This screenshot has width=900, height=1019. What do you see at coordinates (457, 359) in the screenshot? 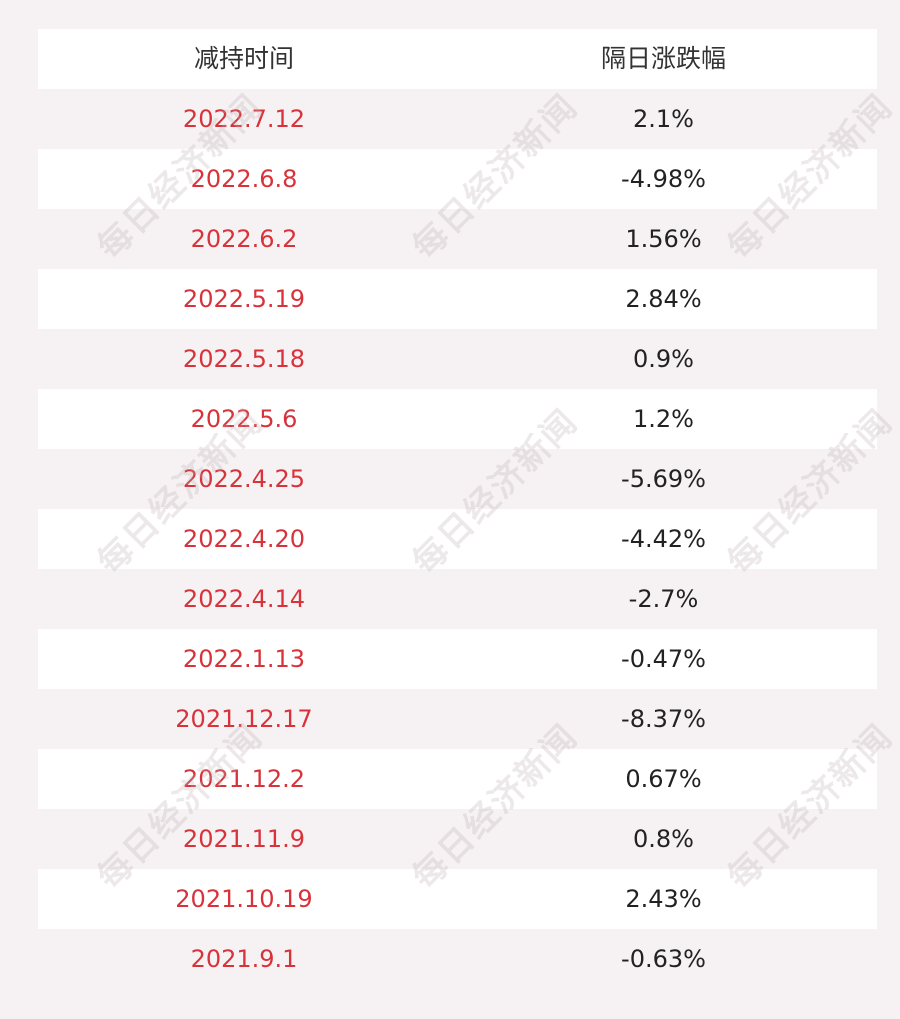
I see `table-row: 2022.5.18 0.9%` at bounding box center [457, 359].